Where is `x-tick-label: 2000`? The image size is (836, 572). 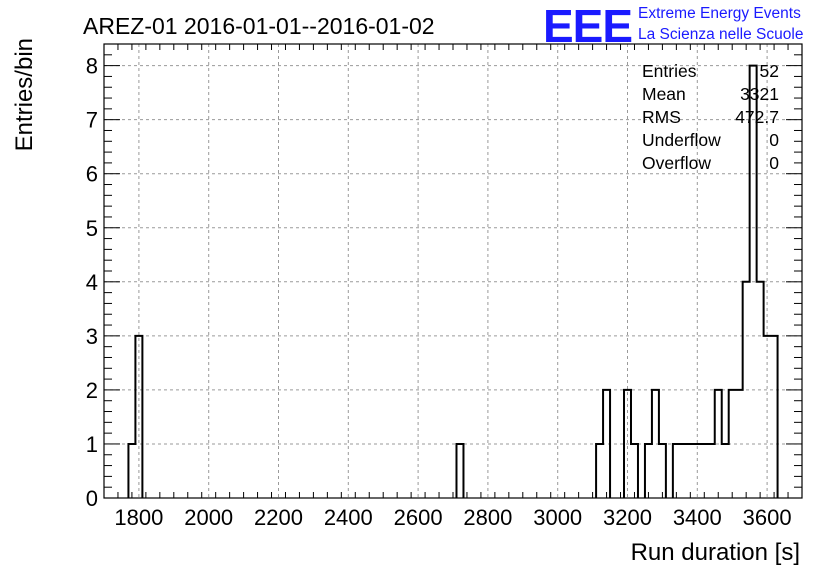
x-tick-label: 2000 is located at coordinates (208, 517).